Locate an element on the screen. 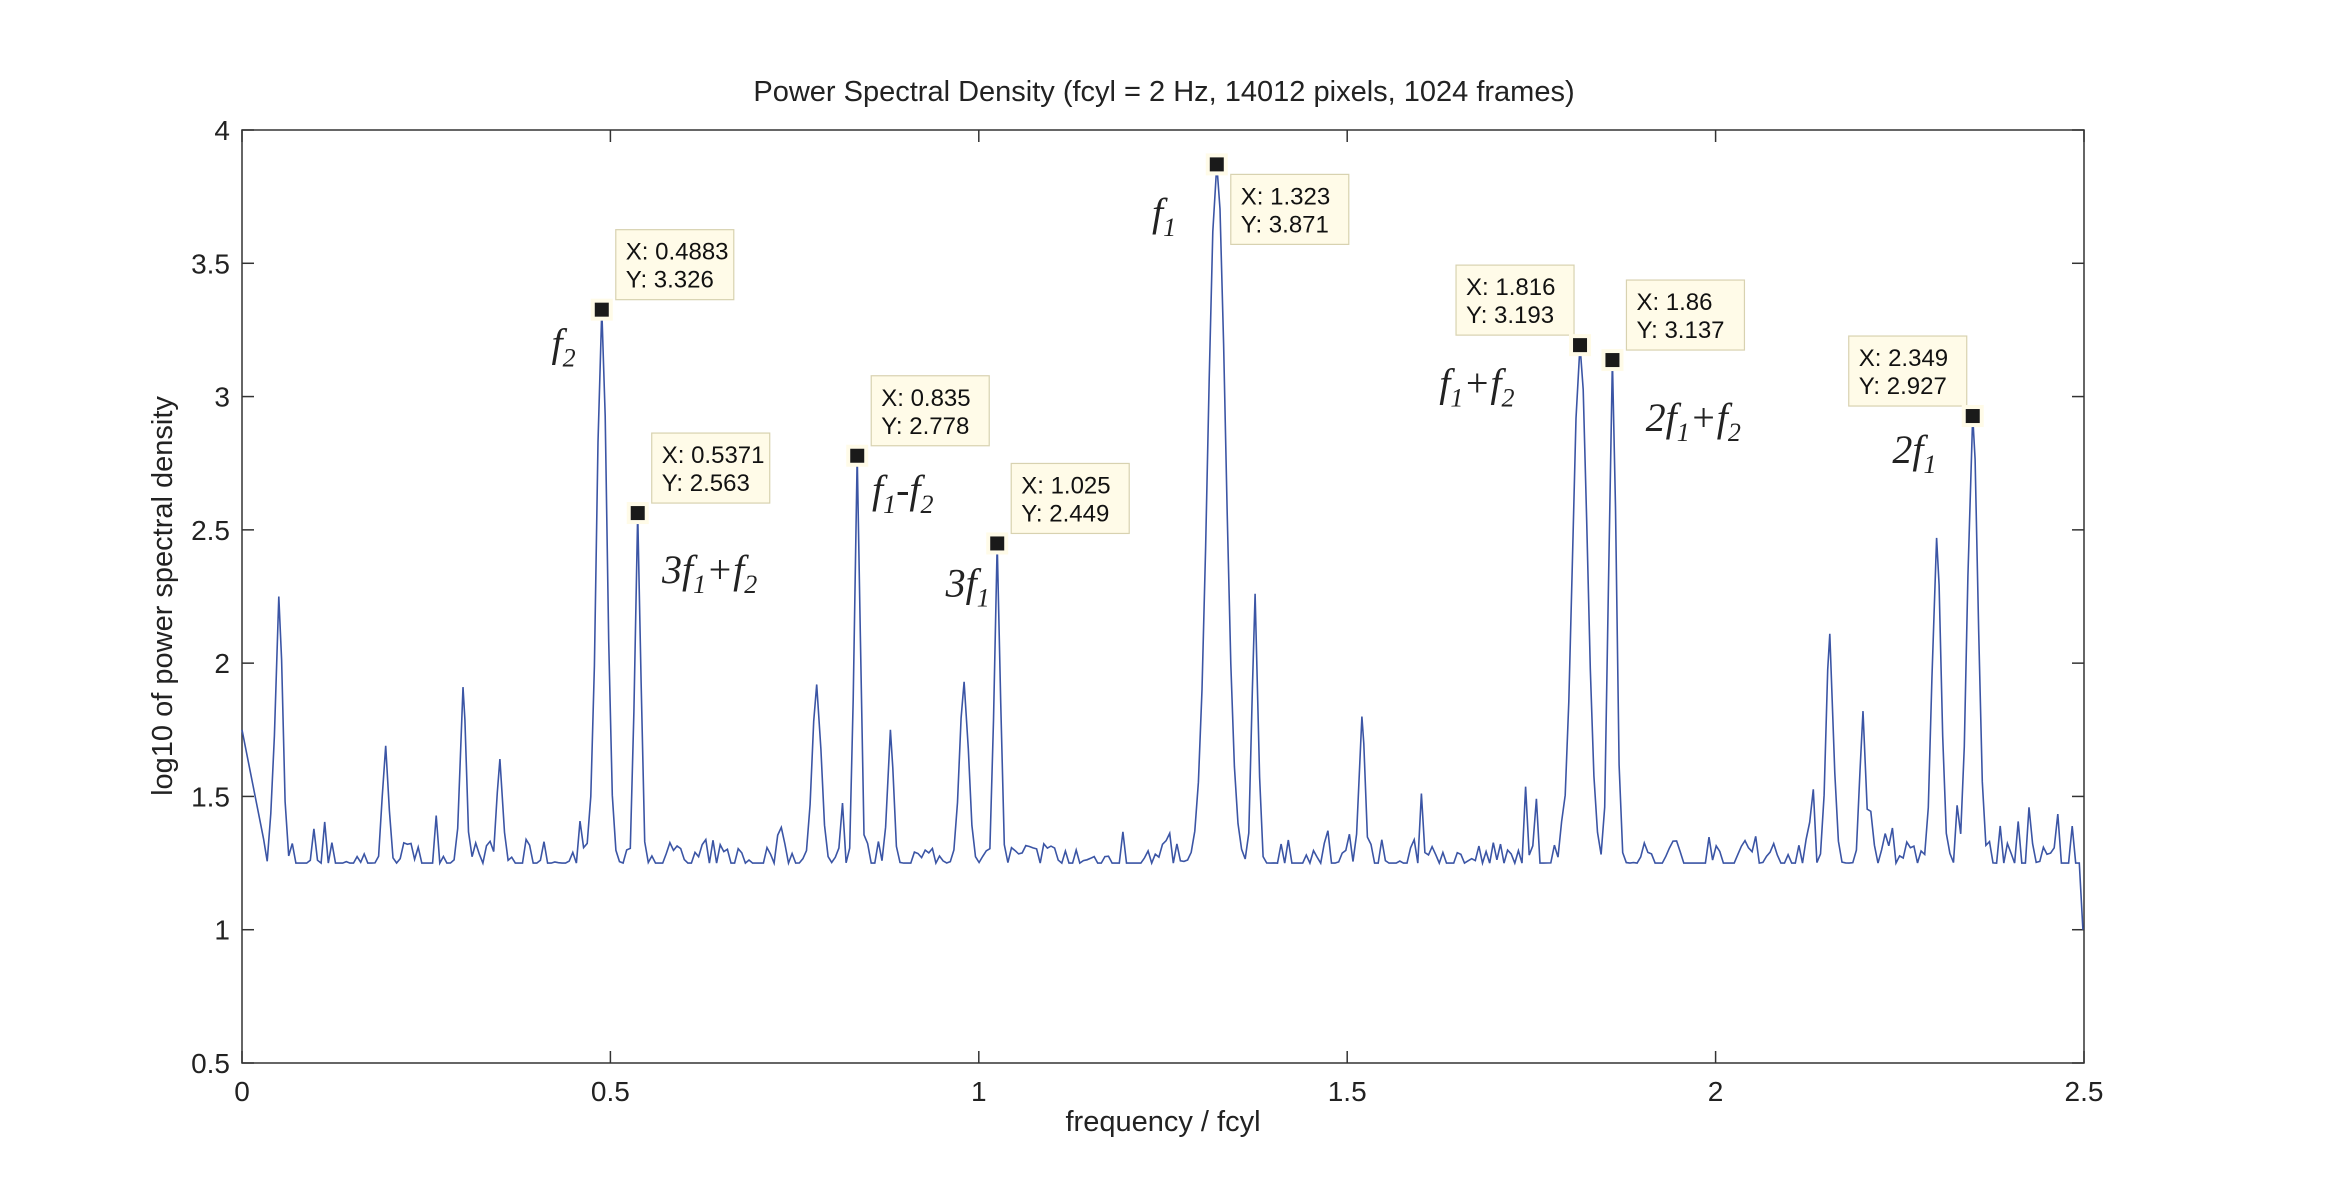 This screenshot has width=2348, height=1194. datatip-x-text: X: 1.816 is located at coordinates (1510, 287).